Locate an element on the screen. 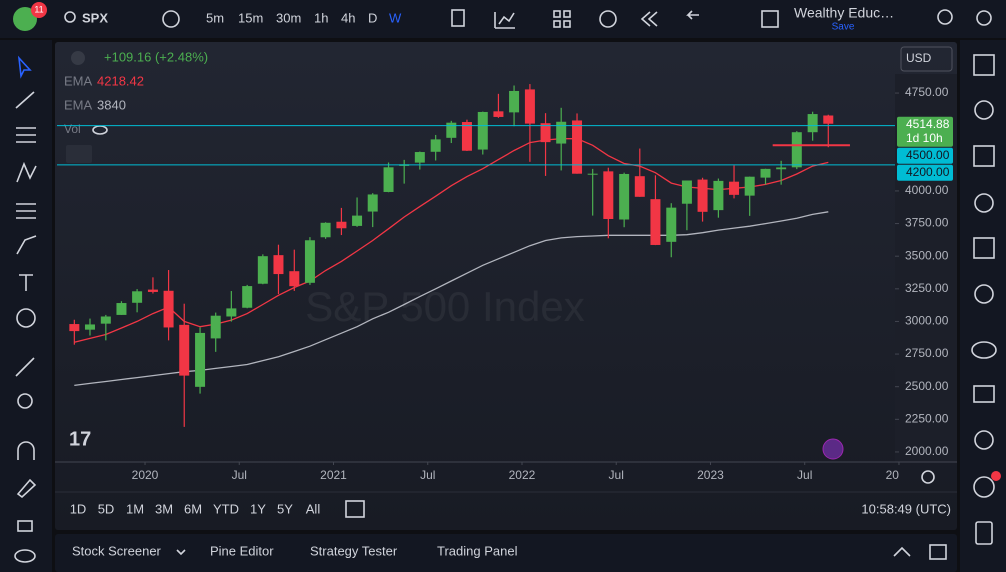  date-range is located at coordinates (355, 509).